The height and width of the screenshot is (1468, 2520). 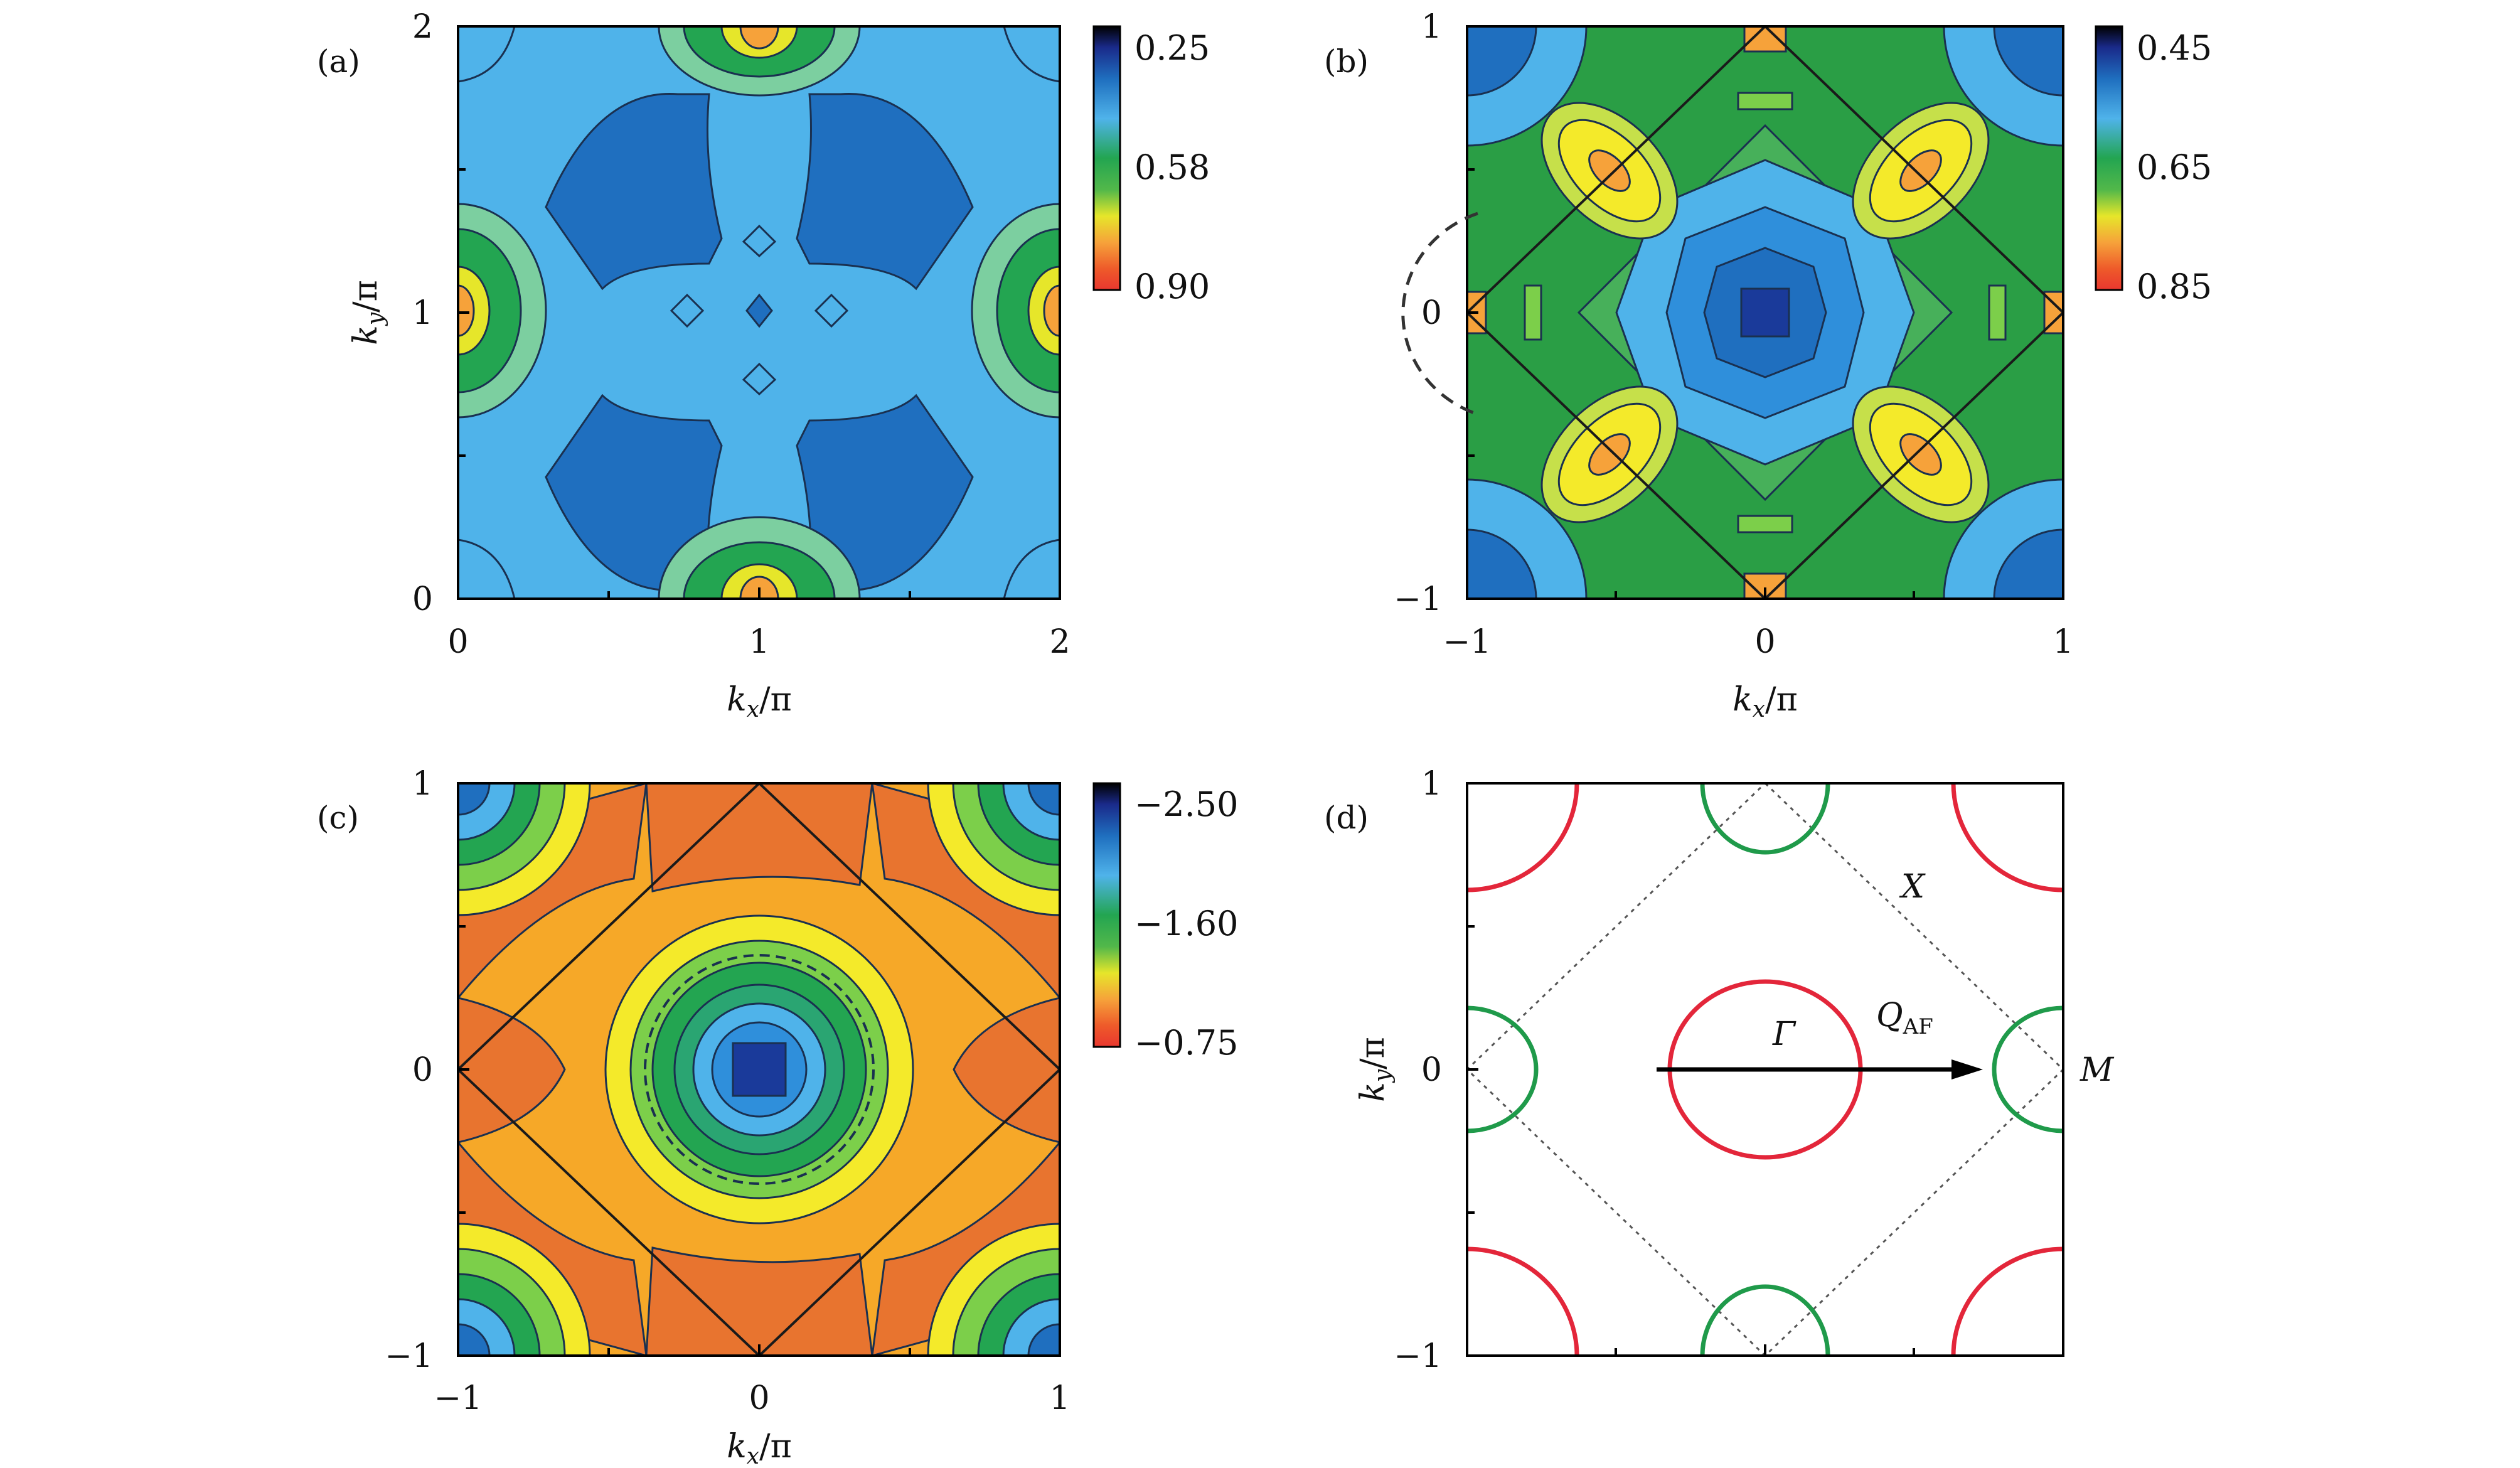 What do you see at coordinates (2063, 642) in the screenshot?
I see `panel-b-xtick-2: 1` at bounding box center [2063, 642].